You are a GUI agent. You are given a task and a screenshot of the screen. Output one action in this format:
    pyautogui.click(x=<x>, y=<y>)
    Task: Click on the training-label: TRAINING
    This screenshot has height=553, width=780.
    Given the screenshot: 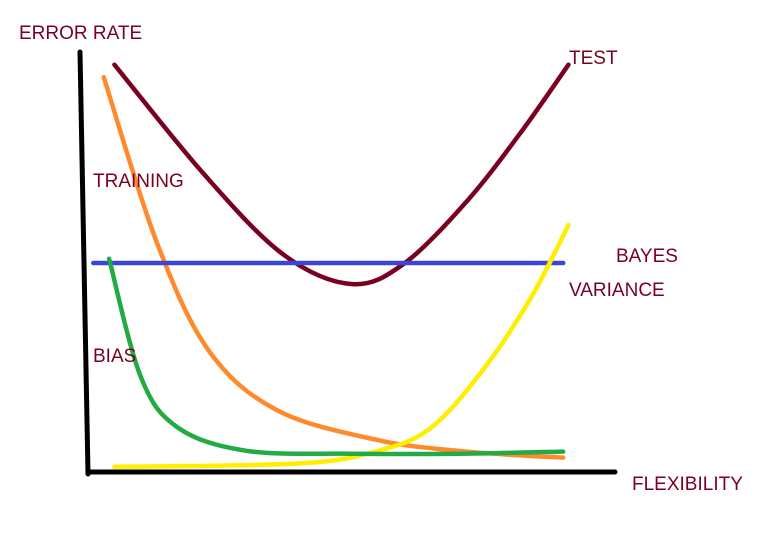 What is the action you would take?
    pyautogui.click(x=138, y=181)
    